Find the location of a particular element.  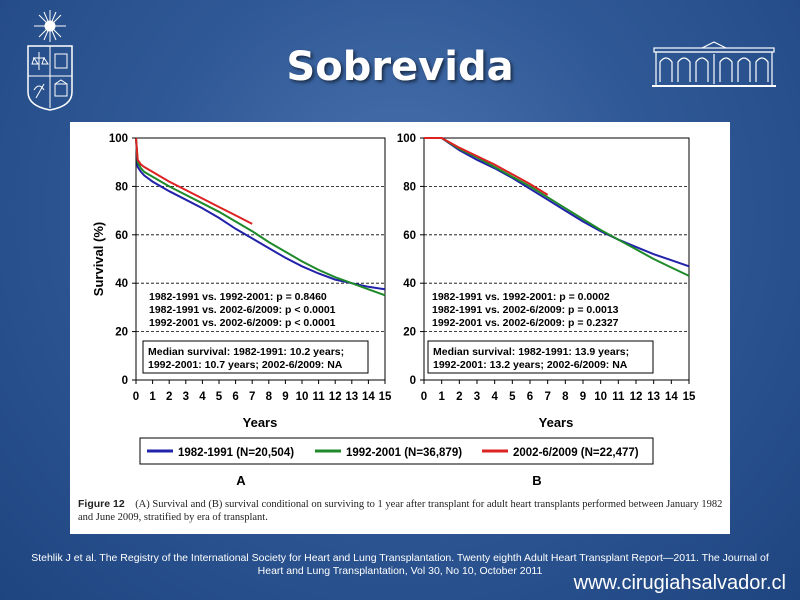

median-line: Median survival: 1982-1991: 10.2 years; is located at coordinates (246, 352).